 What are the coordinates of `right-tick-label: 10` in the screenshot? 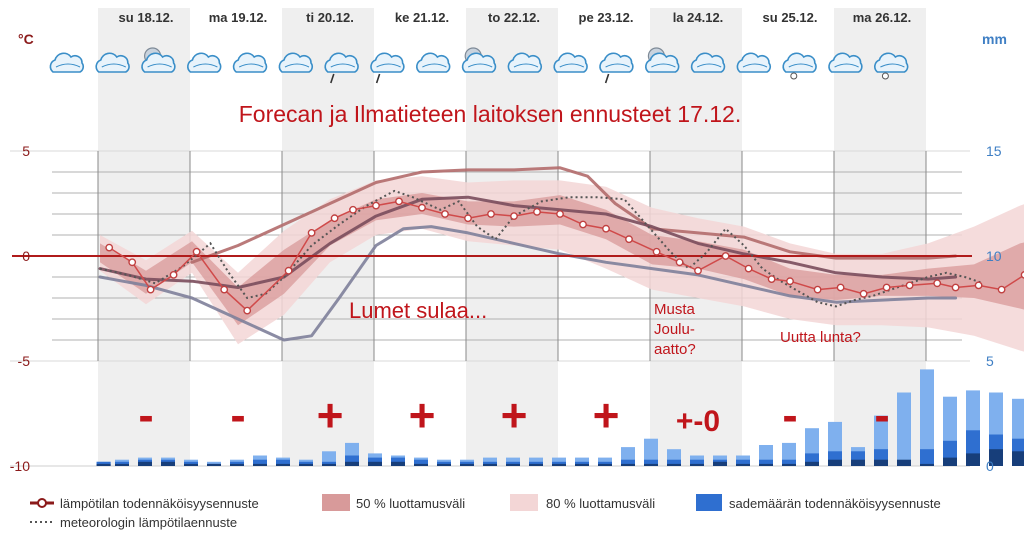 It's located at (994, 256).